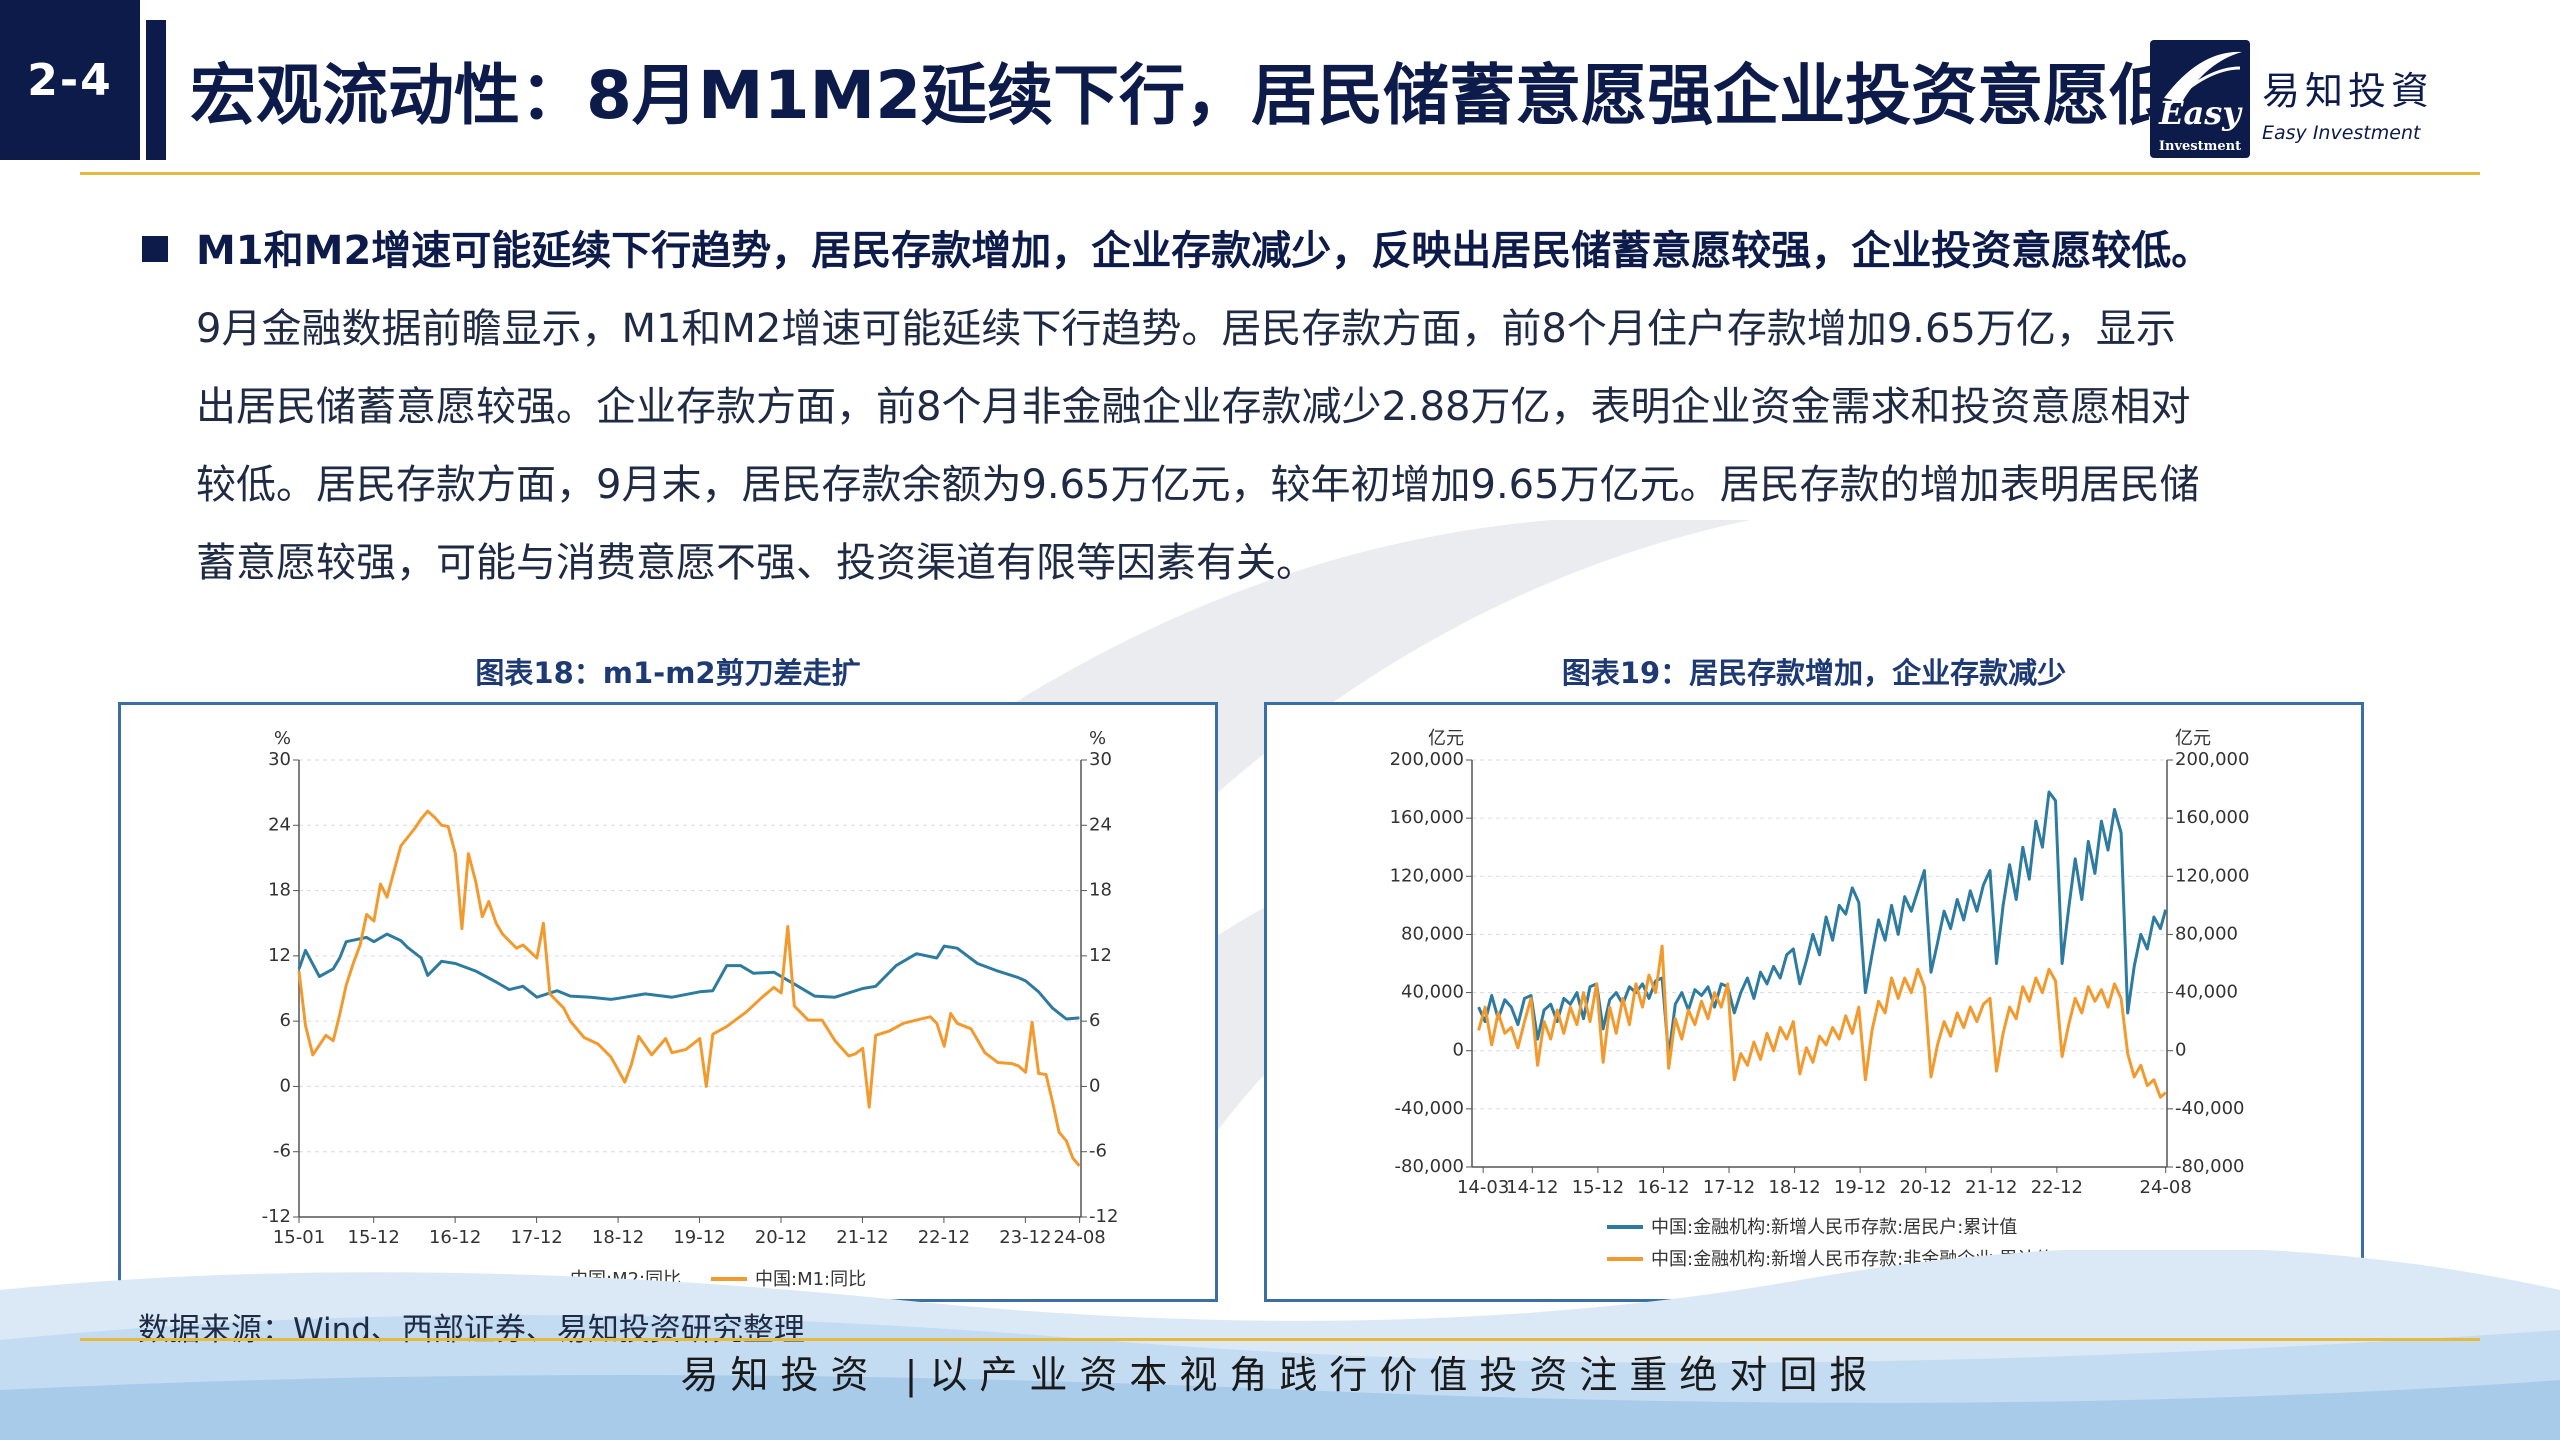  I want to click on y-tick-label-right: -6, so click(1098, 1151).